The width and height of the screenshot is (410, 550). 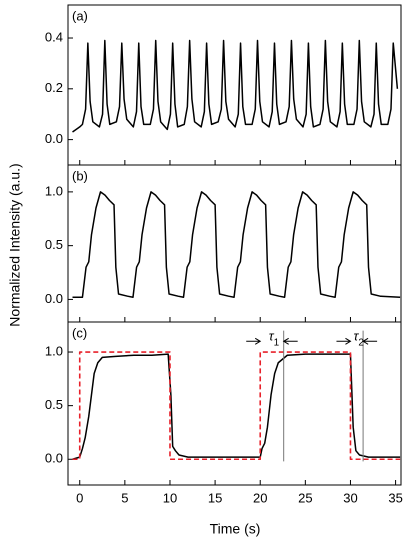 What do you see at coordinates (79, 332) in the screenshot?
I see `panel-label: (c)` at bounding box center [79, 332].